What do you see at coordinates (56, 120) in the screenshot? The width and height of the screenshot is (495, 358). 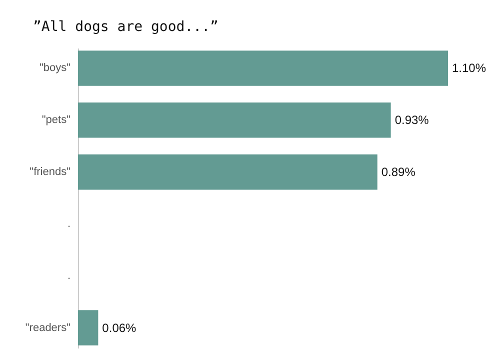 I see `y-tick-label: "pets"` at bounding box center [56, 120].